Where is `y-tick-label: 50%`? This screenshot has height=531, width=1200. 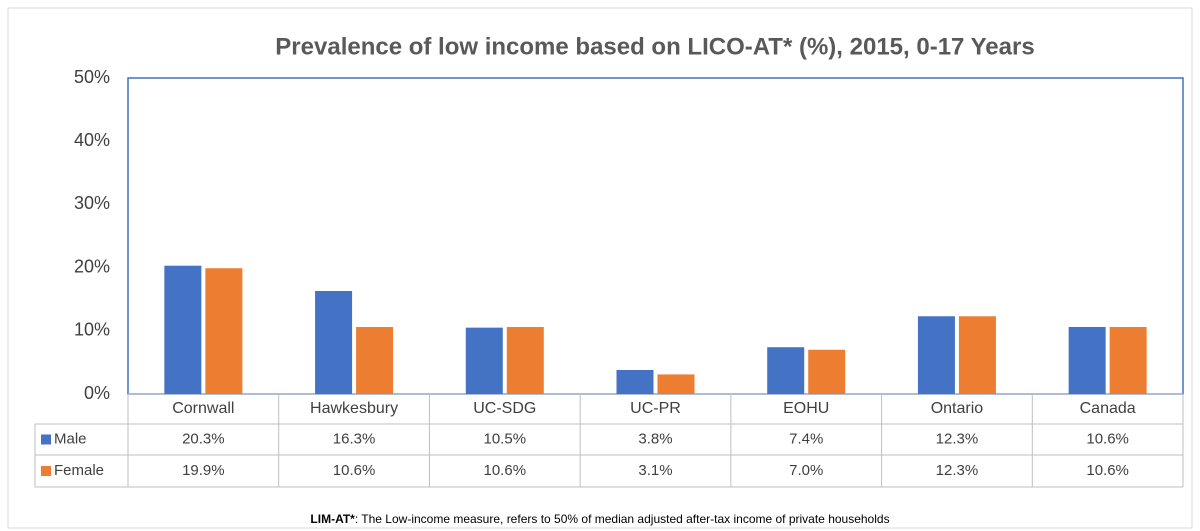 y-tick-label: 50% is located at coordinates (92, 77).